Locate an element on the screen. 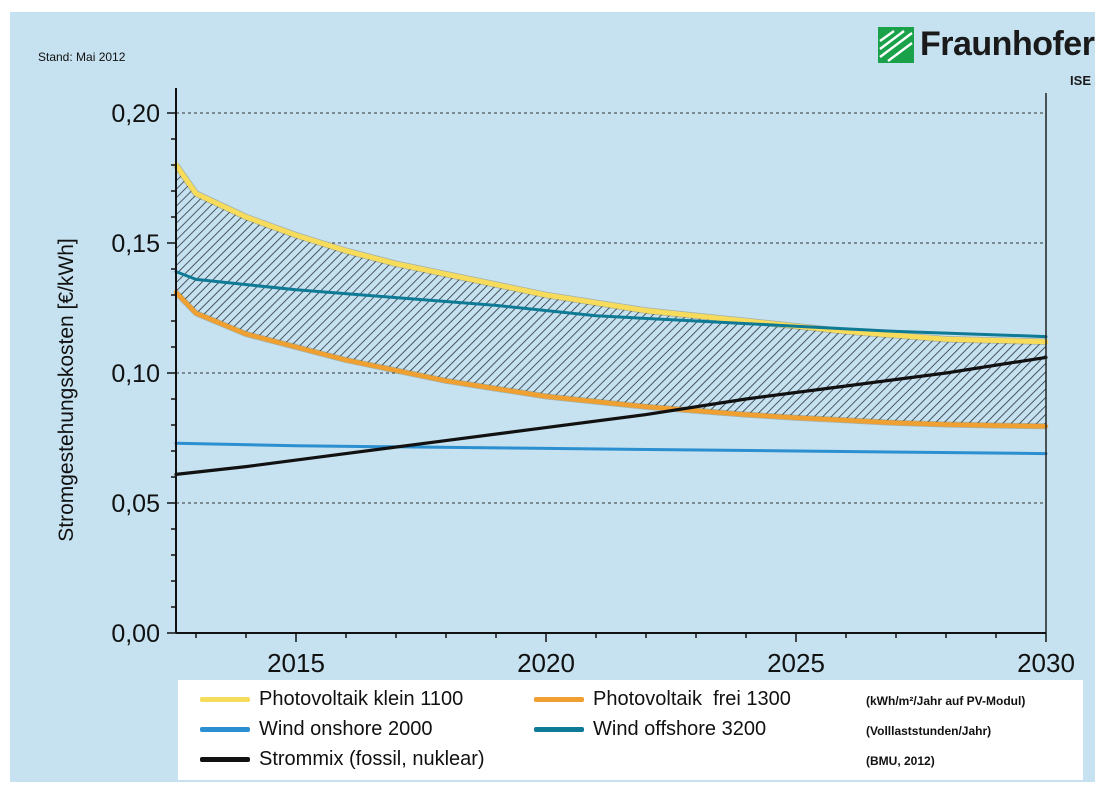 Image resolution: width=1105 pixels, height=791 pixels. stand-date-label: Stand: Mai 2012 is located at coordinates (82, 57).